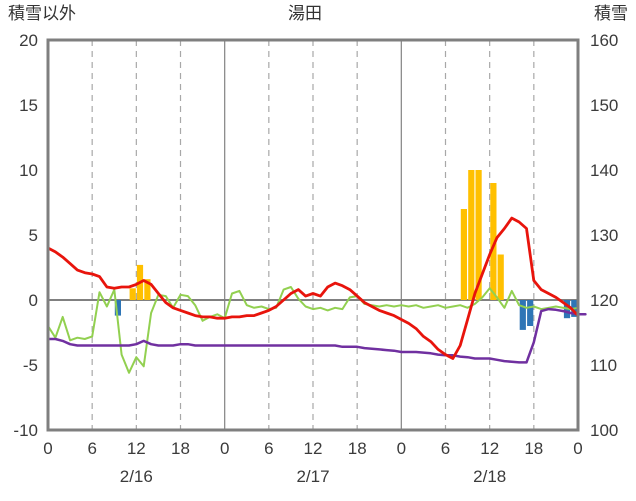  What do you see at coordinates (33, 300) in the screenshot?
I see `left-axis-tick-label: 0` at bounding box center [33, 300].